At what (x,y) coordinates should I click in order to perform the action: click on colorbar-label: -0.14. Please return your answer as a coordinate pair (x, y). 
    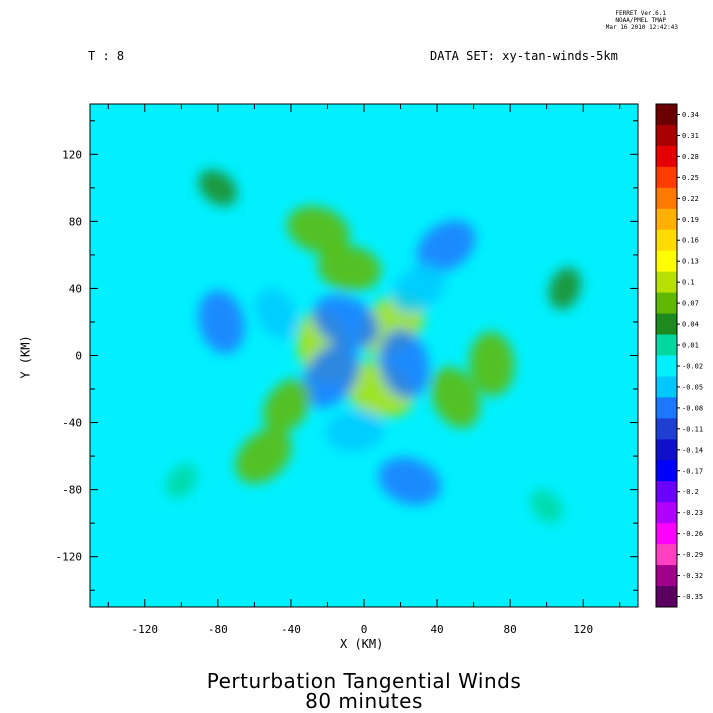
    Looking at the image, I should click on (692, 450).